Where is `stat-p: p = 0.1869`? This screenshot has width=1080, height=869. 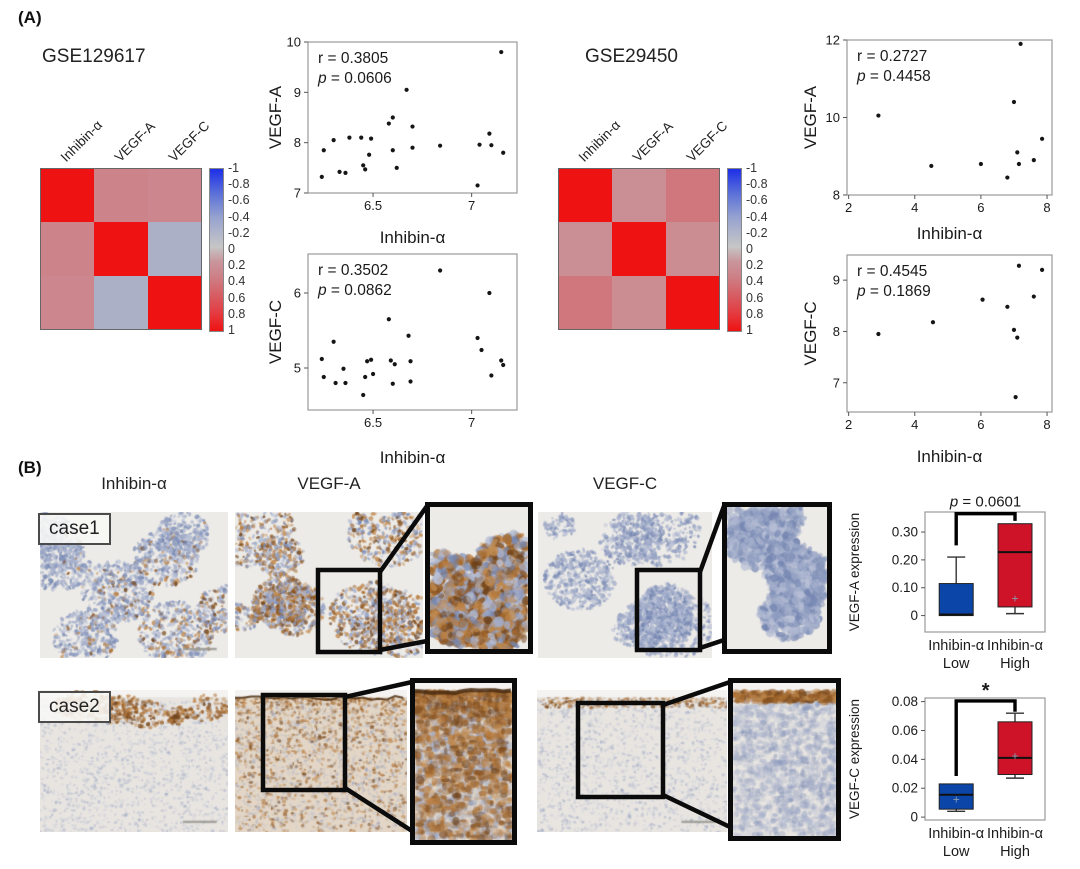
stat-p: p = 0.1869 is located at coordinates (893, 291).